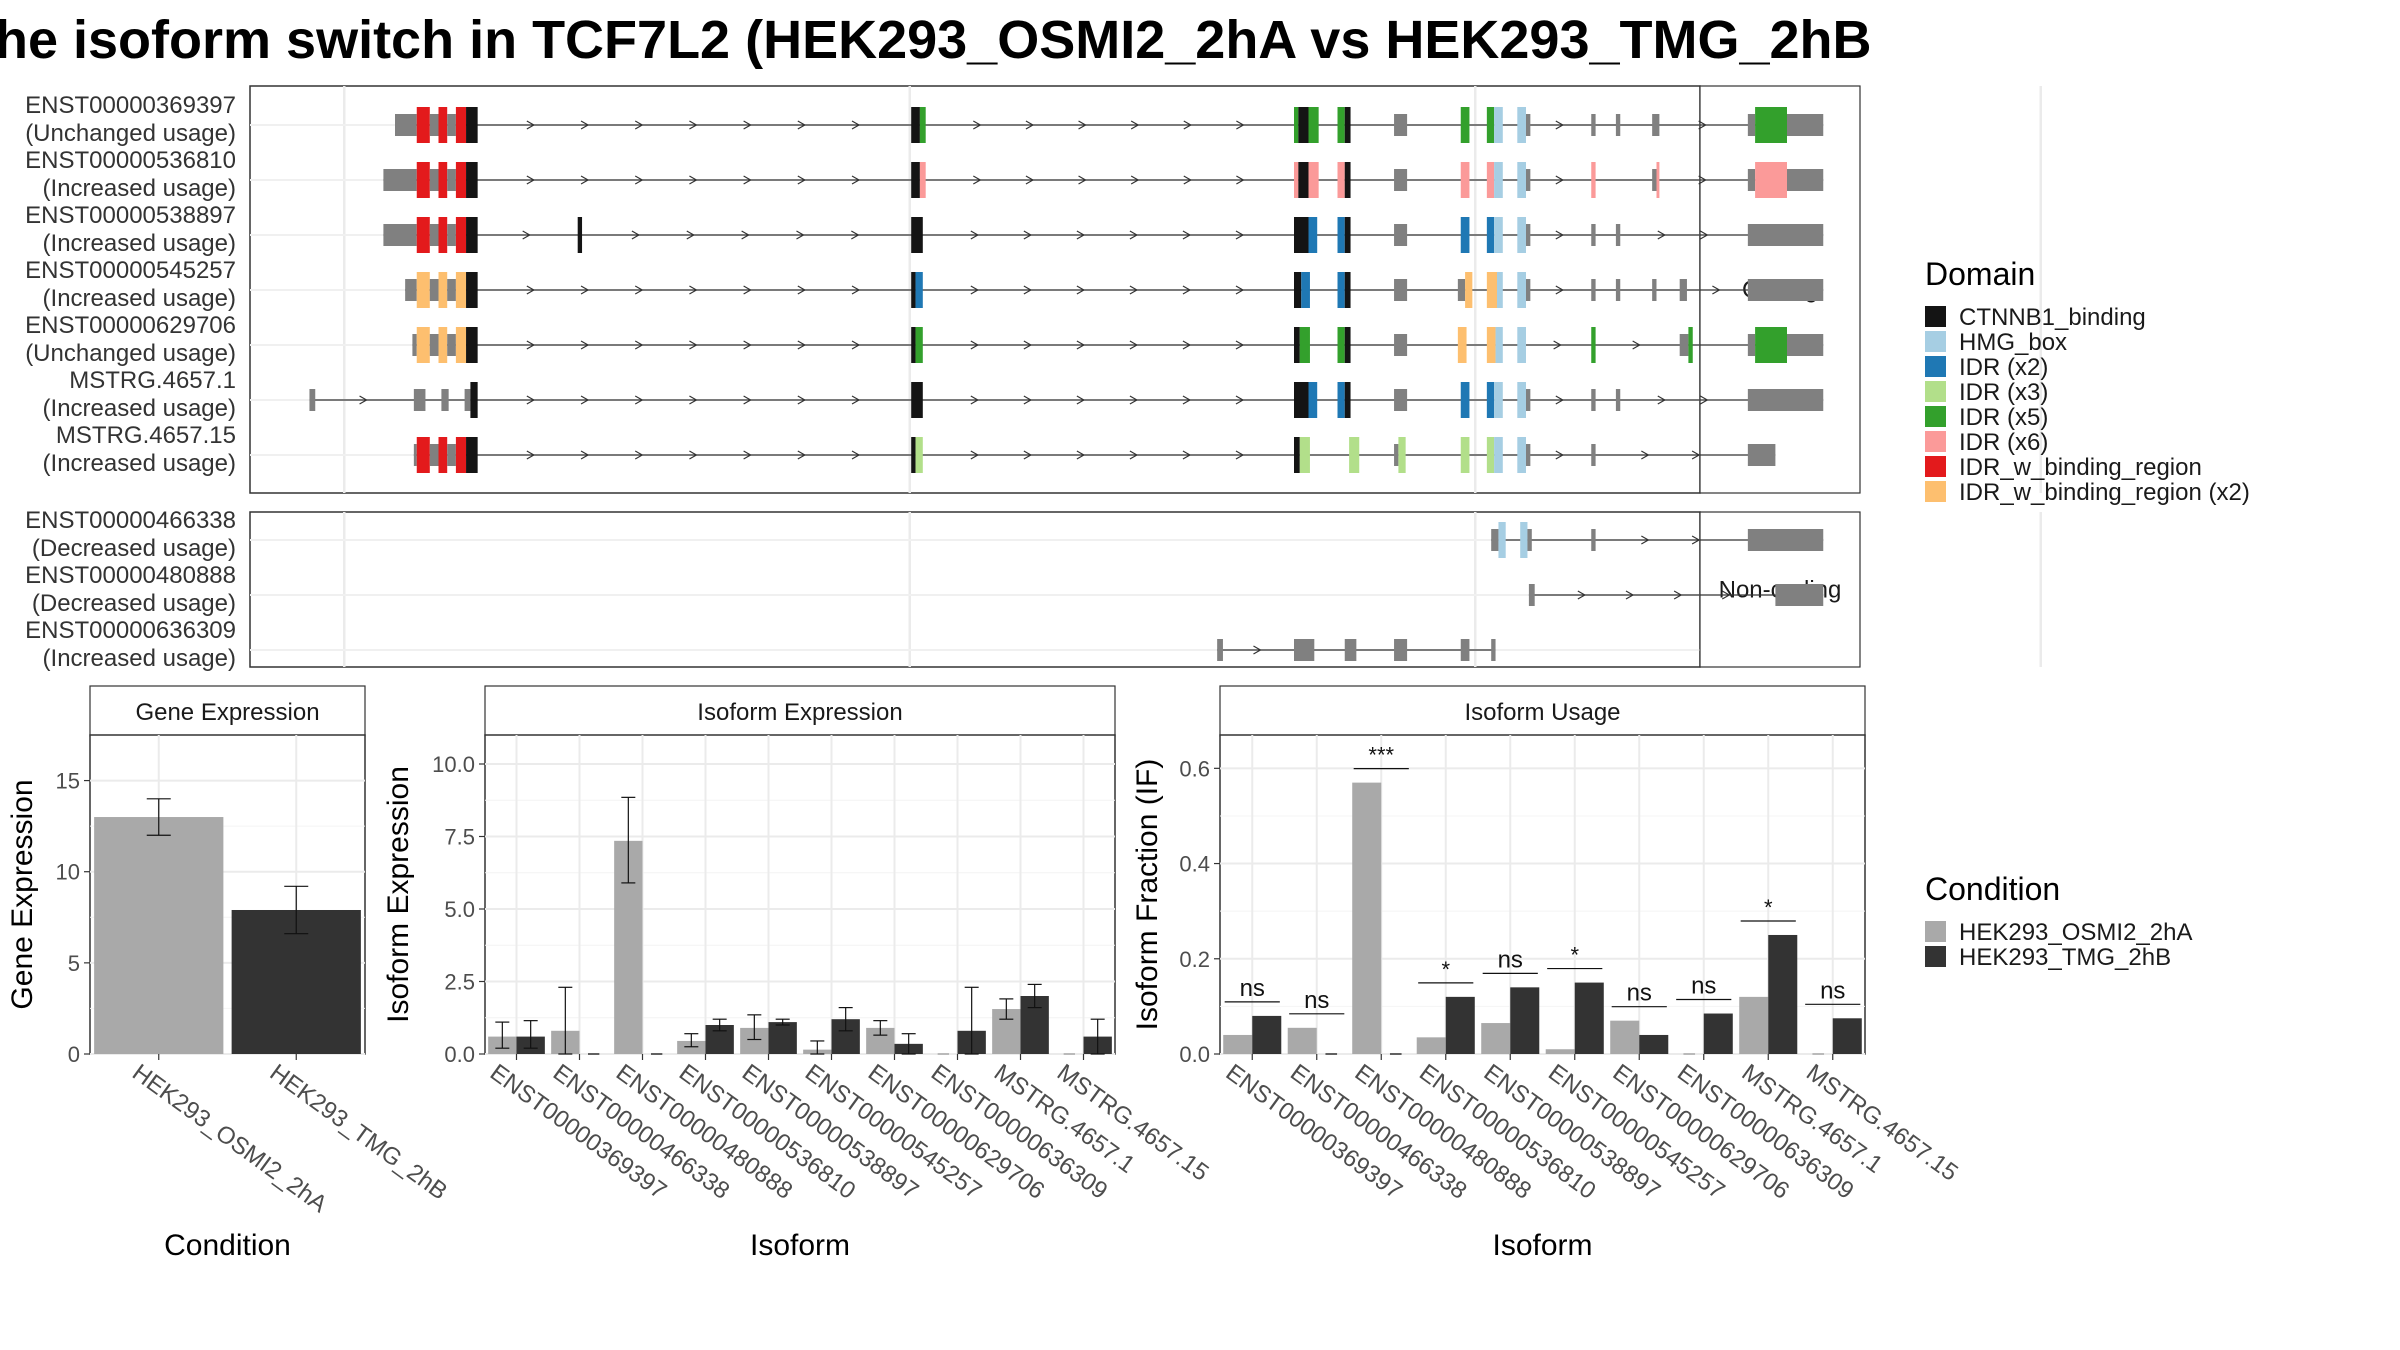  Describe the element at coordinates (971, 1020) in the screenshot. I see `error-bar-enst00000636309-b` at that location.